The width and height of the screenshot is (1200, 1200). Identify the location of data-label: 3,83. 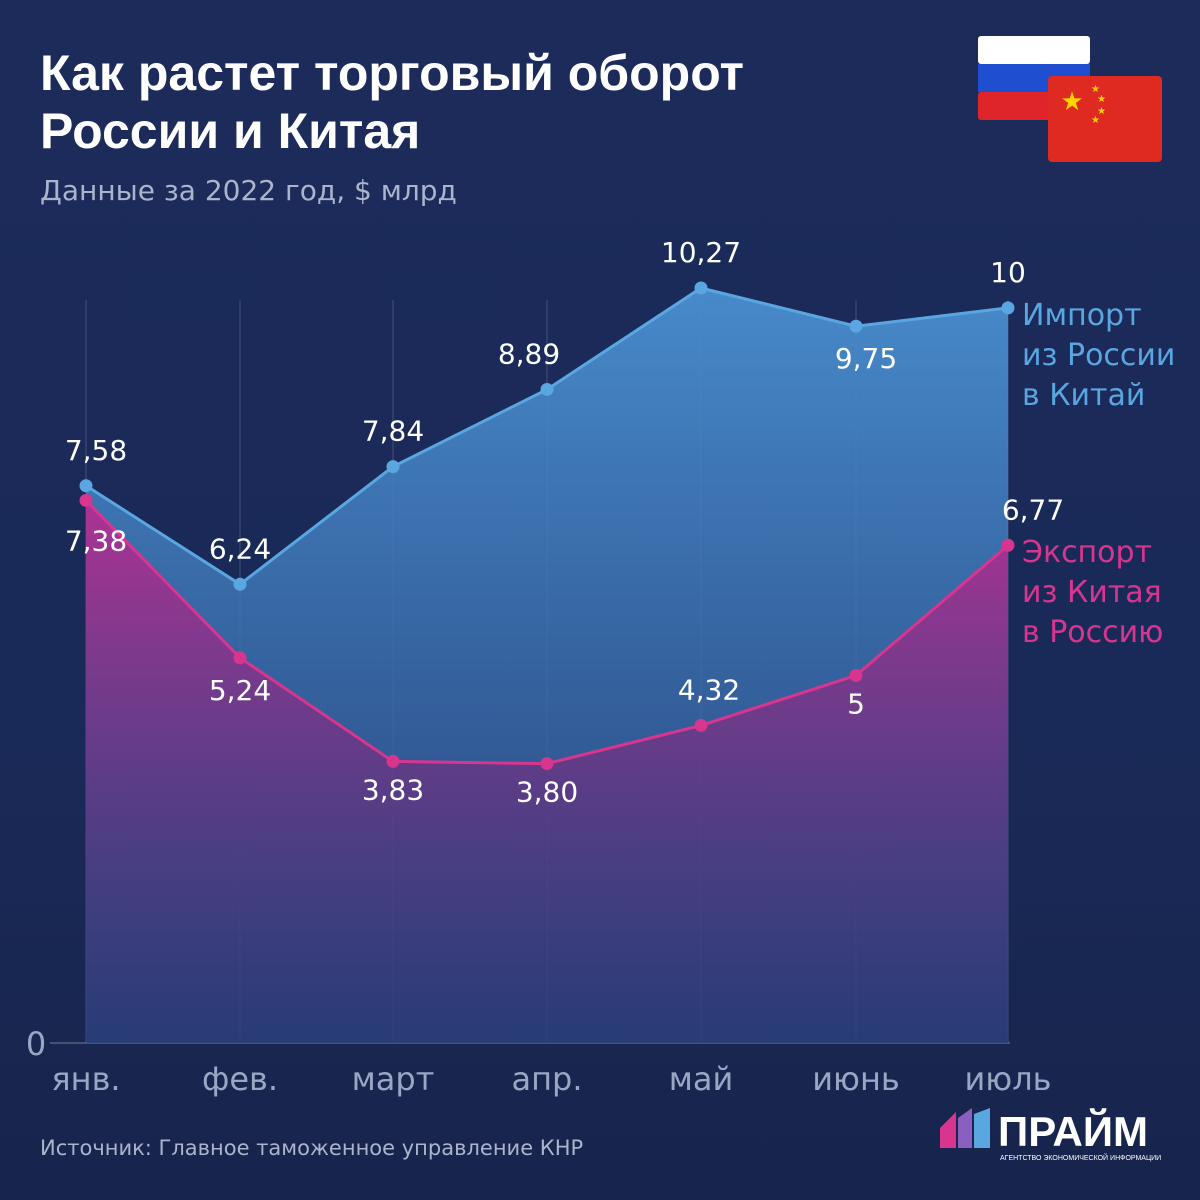
(393, 789).